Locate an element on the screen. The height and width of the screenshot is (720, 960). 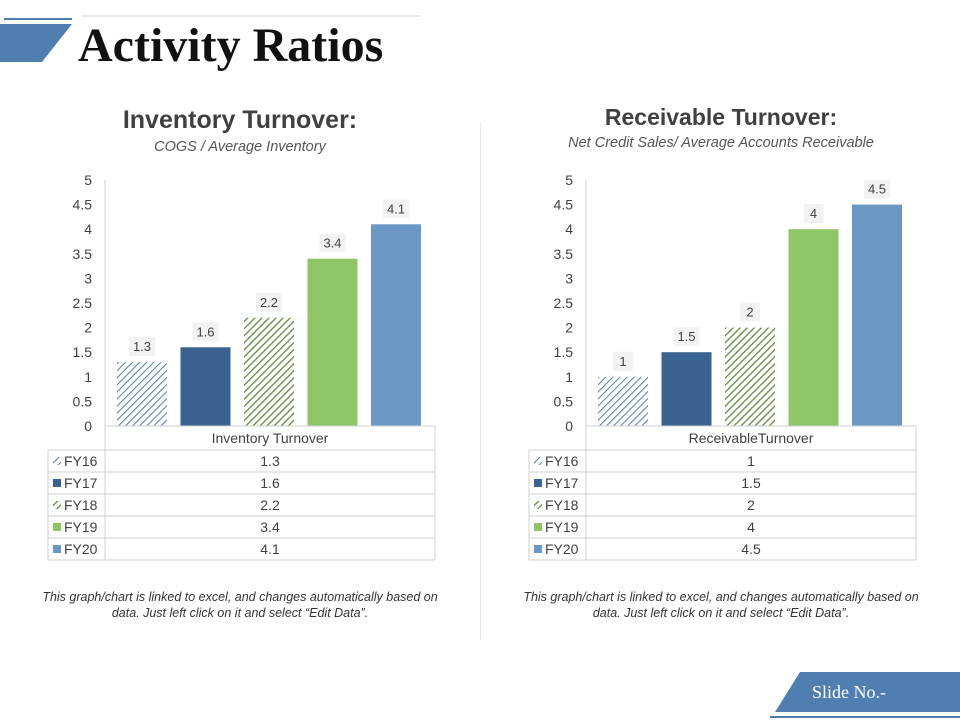
data-label: 4.5 is located at coordinates (877, 189).